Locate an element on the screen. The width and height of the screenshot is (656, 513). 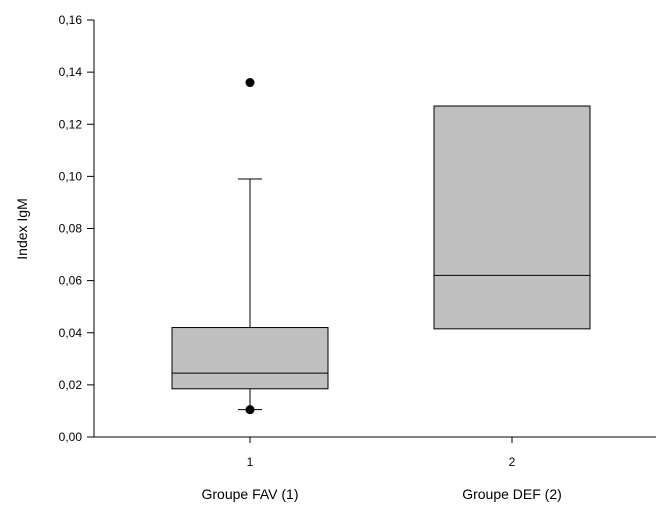
y-tick-label: 0,10 is located at coordinates (71, 176).